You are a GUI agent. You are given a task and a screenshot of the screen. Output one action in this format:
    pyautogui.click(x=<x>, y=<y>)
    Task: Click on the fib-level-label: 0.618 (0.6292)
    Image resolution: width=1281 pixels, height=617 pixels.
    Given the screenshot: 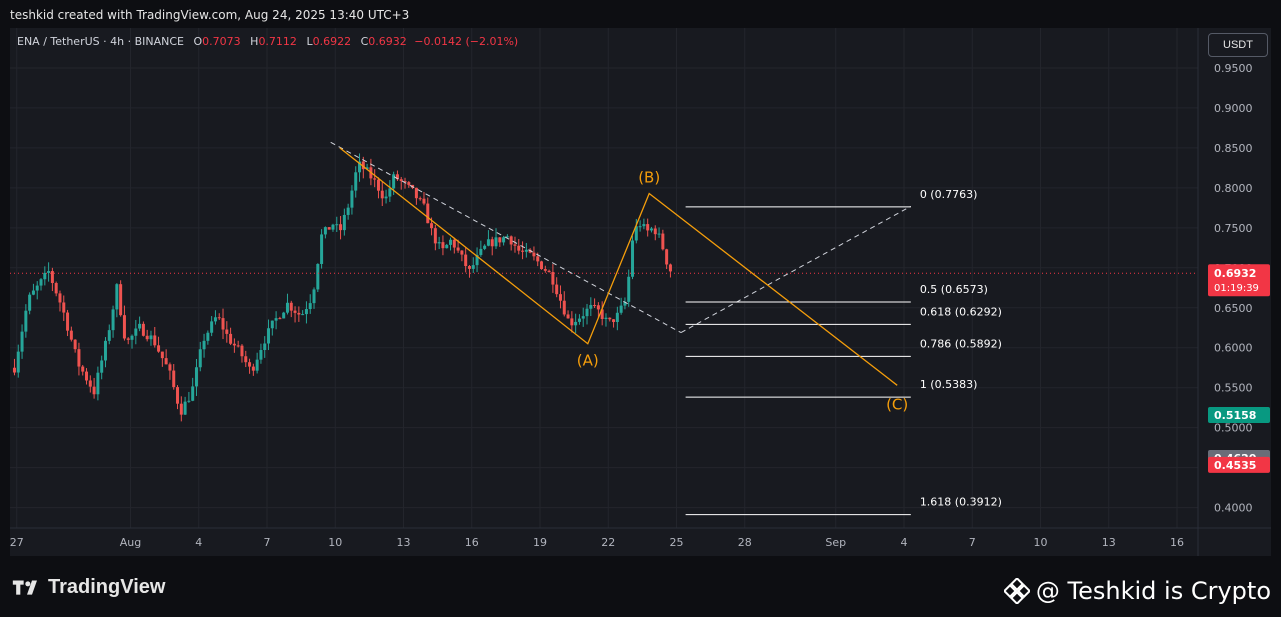 What is the action you would take?
    pyautogui.click(x=961, y=311)
    